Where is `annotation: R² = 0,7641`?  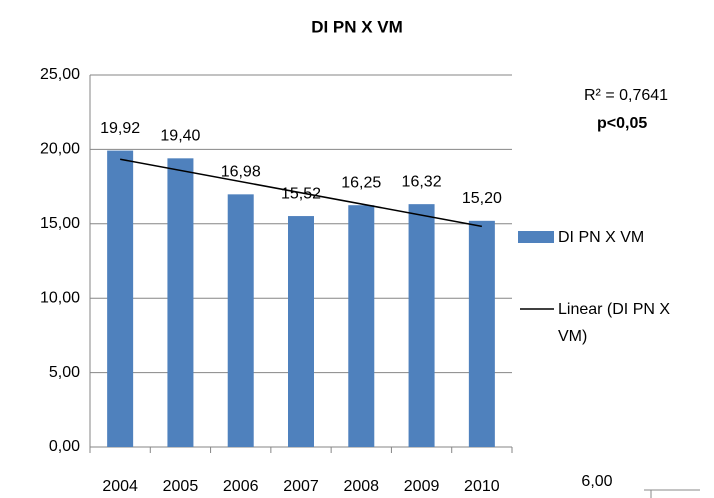
annotation: R² = 0,7641 is located at coordinates (626, 95).